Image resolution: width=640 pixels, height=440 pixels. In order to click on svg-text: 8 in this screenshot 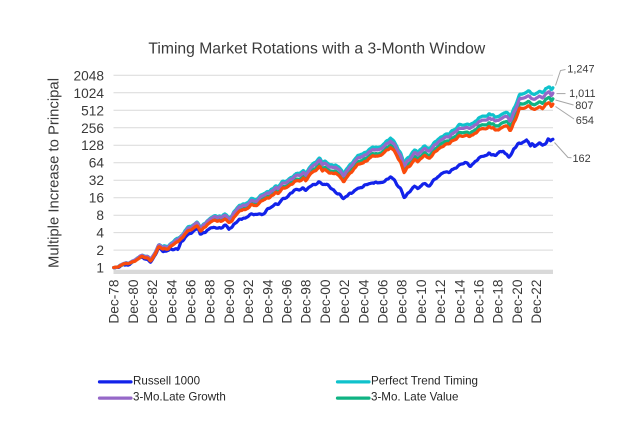, I will do `click(100, 215)`.